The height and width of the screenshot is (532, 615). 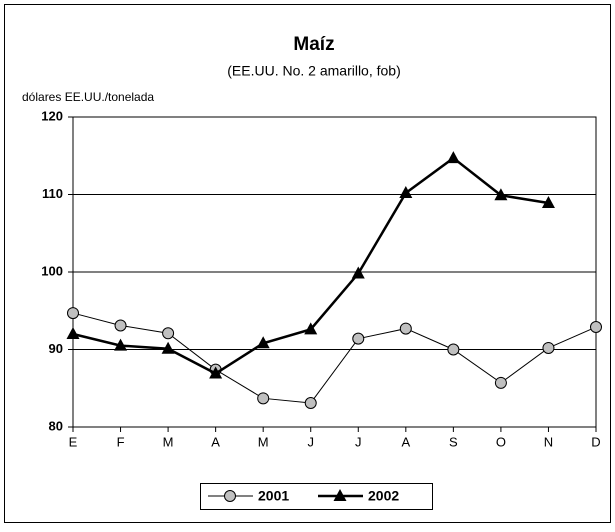 What do you see at coordinates (595, 441) in the screenshot?
I see `x-tick-label: D` at bounding box center [595, 441].